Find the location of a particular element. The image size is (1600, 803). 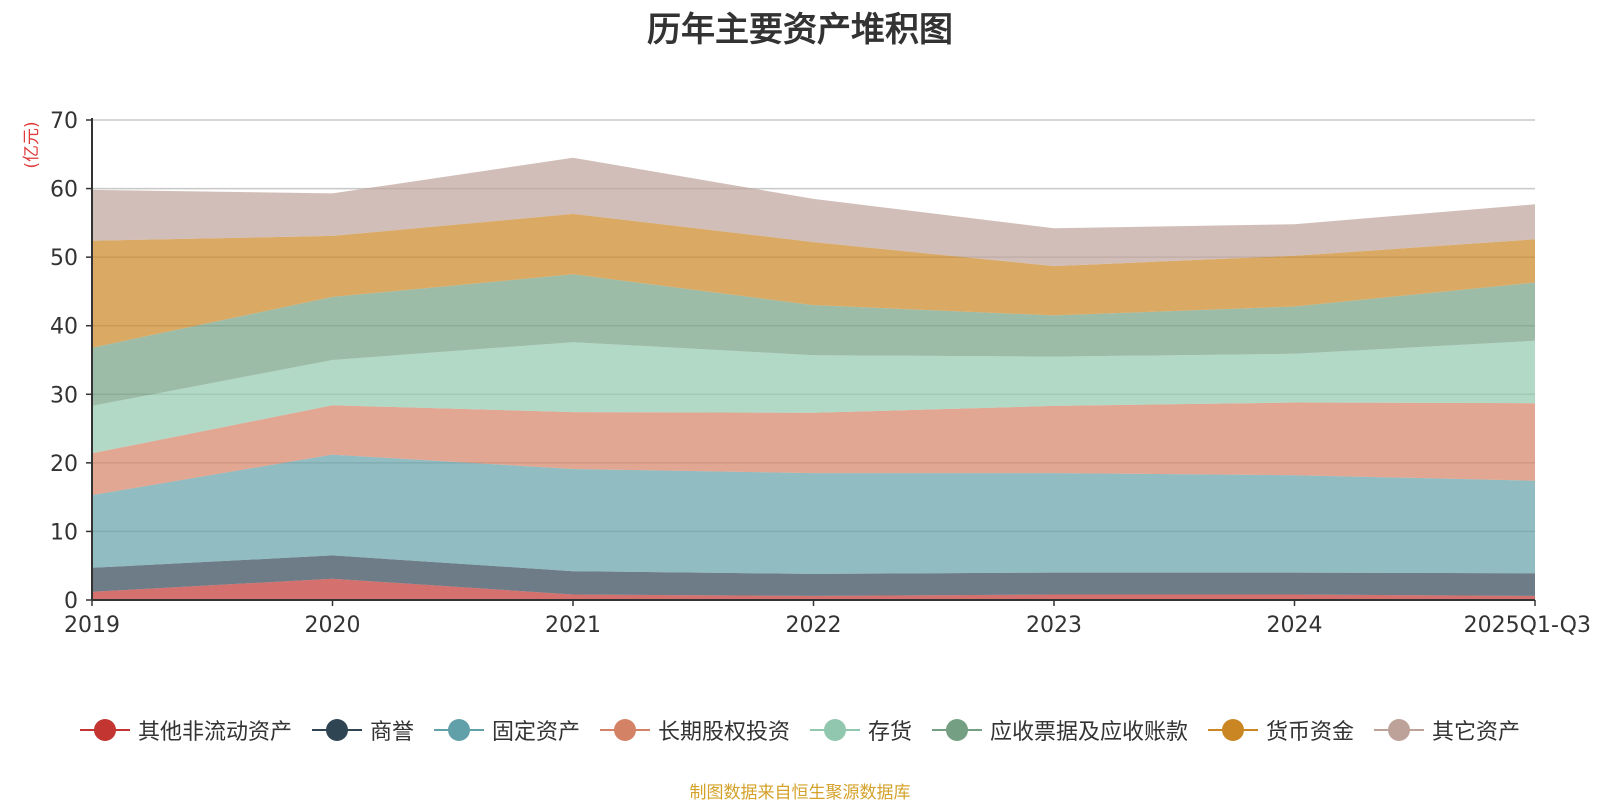

y-tick-label: 60 is located at coordinates (64, 190).